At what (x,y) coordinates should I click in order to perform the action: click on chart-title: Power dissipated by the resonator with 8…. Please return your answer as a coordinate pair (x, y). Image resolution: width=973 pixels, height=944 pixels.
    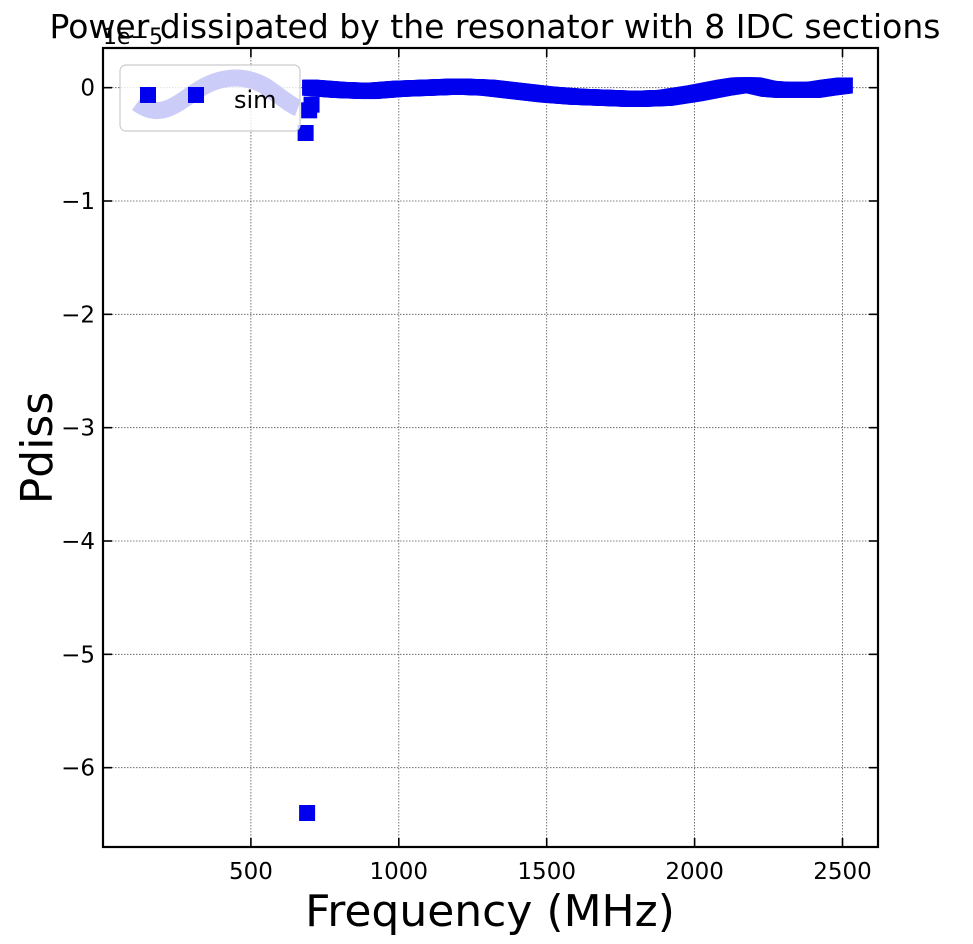
    Looking at the image, I should click on (495, 26).